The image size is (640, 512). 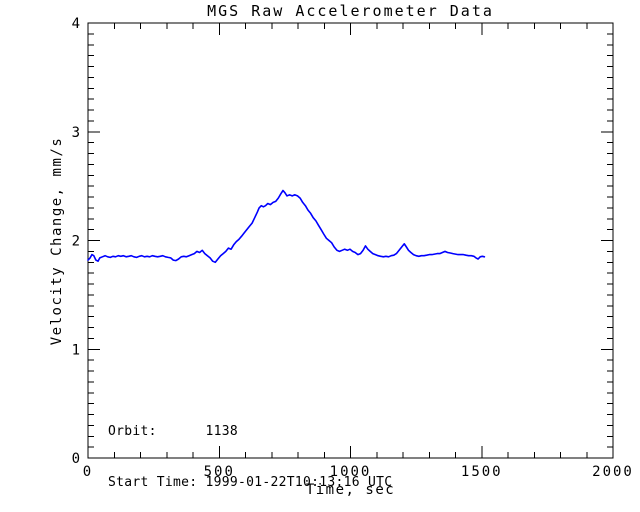 What do you see at coordinates (350, 11) in the screenshot?
I see `chart-title: MGS Raw Accelerometer Data` at bounding box center [350, 11].